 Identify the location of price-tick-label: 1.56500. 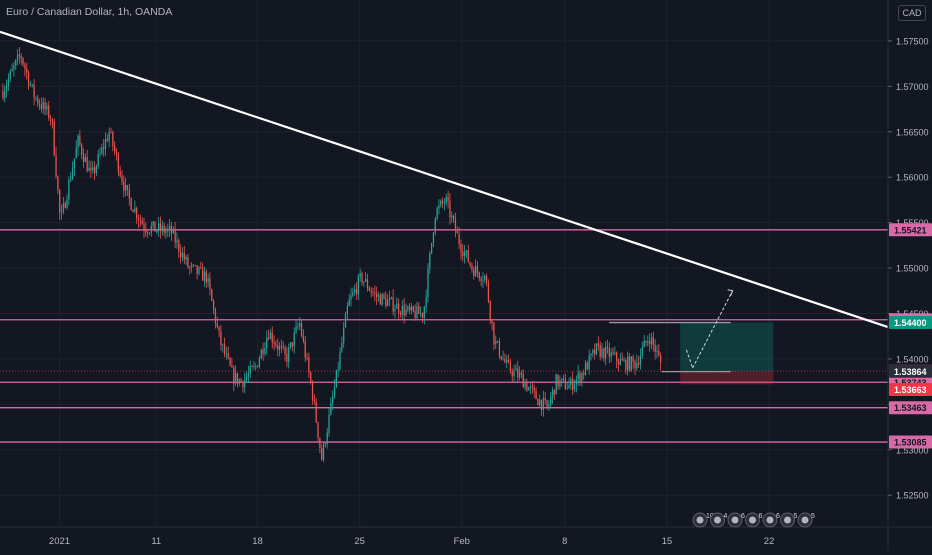
(912, 132).